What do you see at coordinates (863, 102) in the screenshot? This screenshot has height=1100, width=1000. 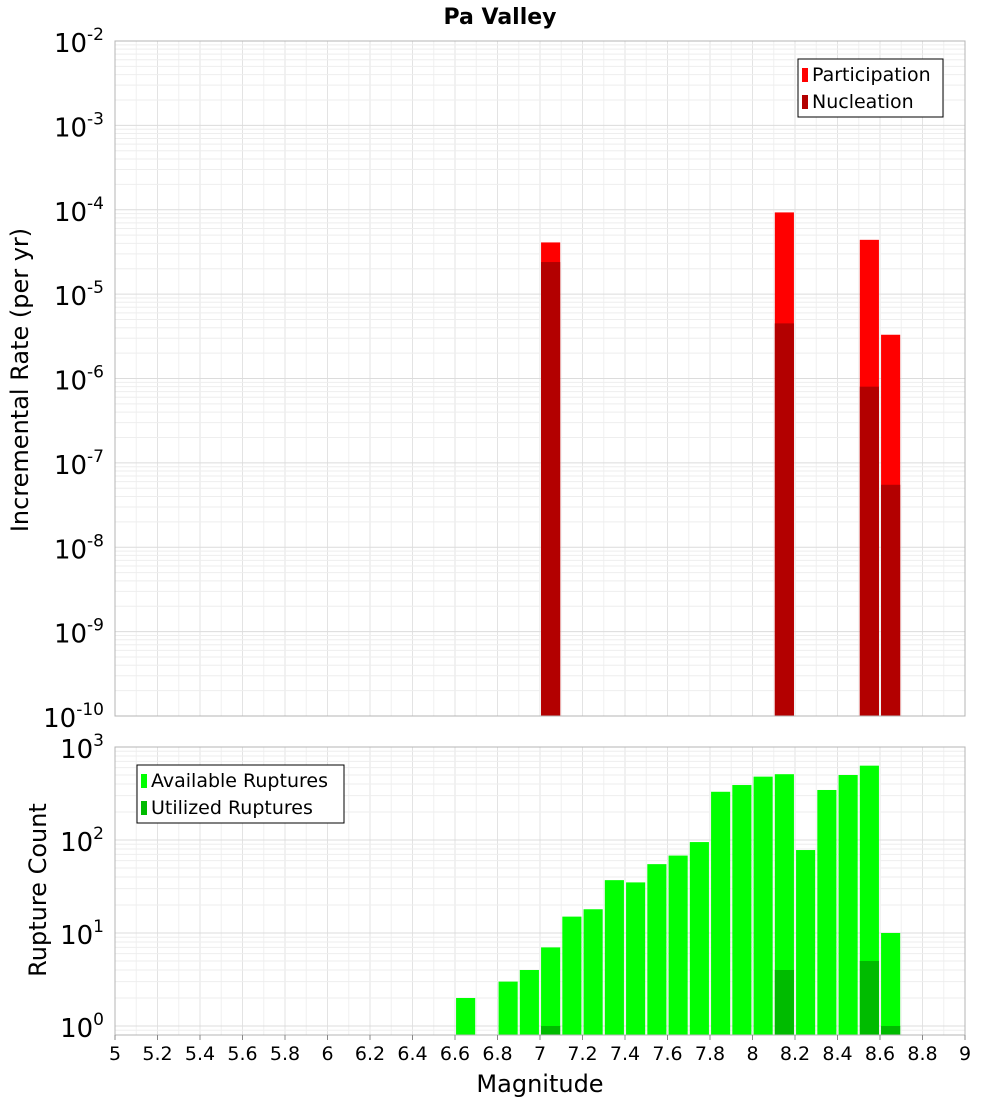 I see `top-legend-label: Nucleation` at bounding box center [863, 102].